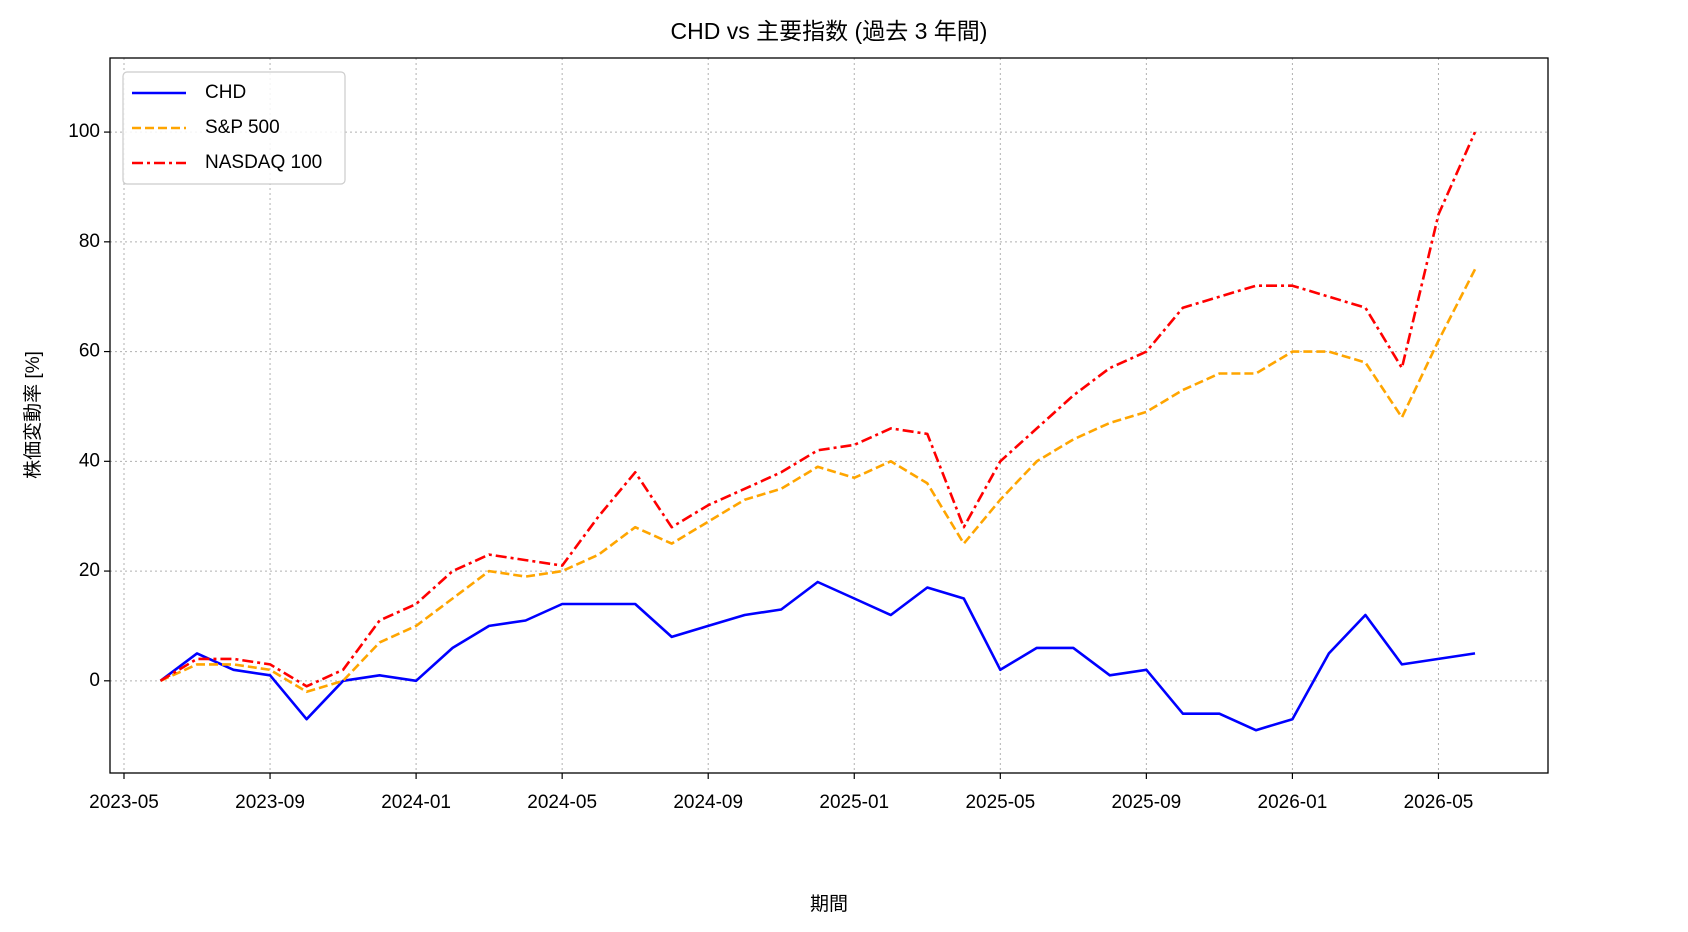 The height and width of the screenshot is (932, 1688). I want to click on y-axis-label: 株価変動率 [%], so click(33, 415).